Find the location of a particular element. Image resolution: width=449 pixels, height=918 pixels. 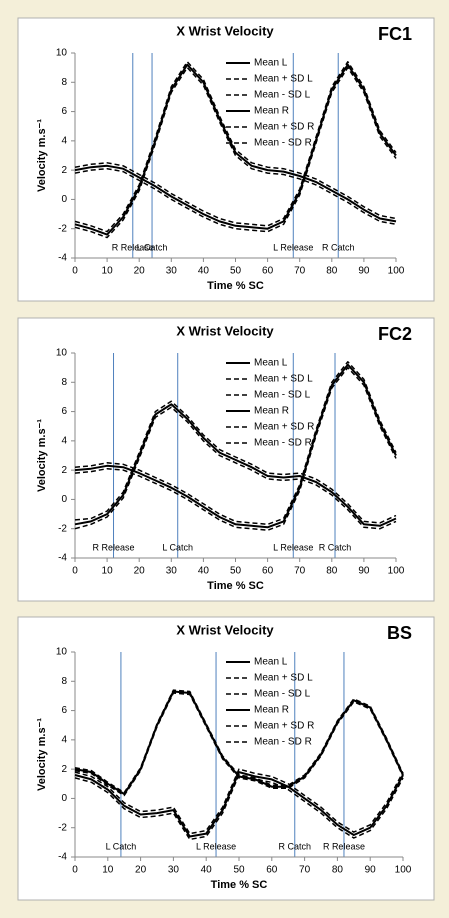

panel-label: BS is located at coordinates (399, 633).